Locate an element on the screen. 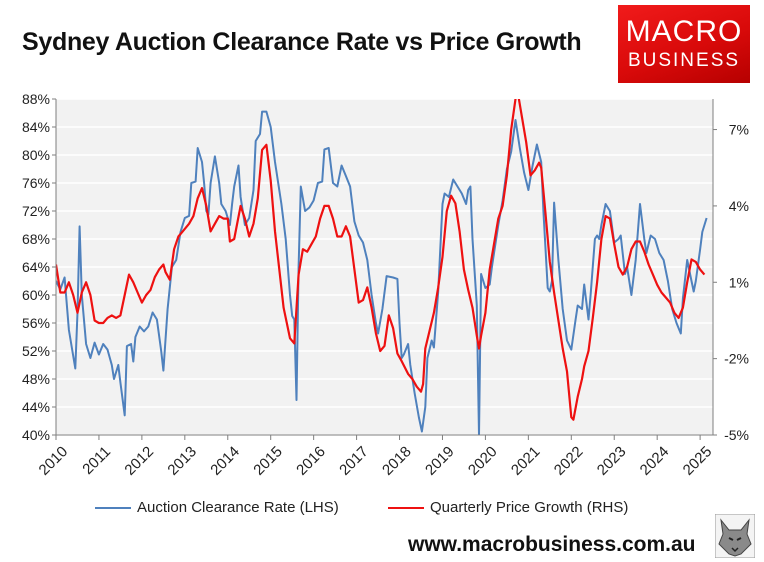  x-tick-label: 2015 is located at coordinates (268, 461).